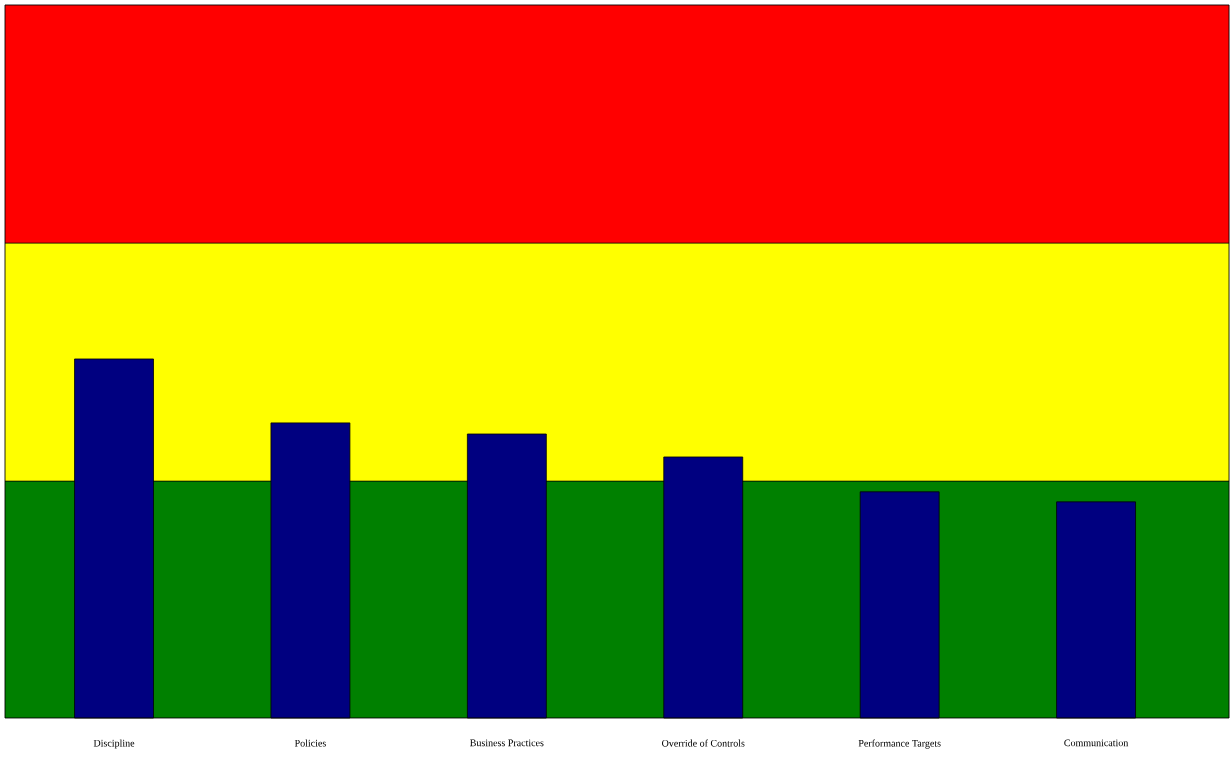  I want to click on x-tick-label: Override of Controls, so click(703, 743).